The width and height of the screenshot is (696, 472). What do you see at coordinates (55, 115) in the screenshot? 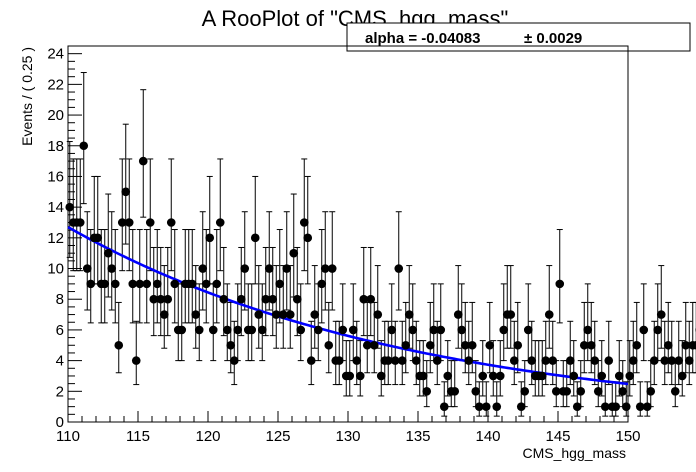
I see `y-tick-label: 20` at bounding box center [55, 115].